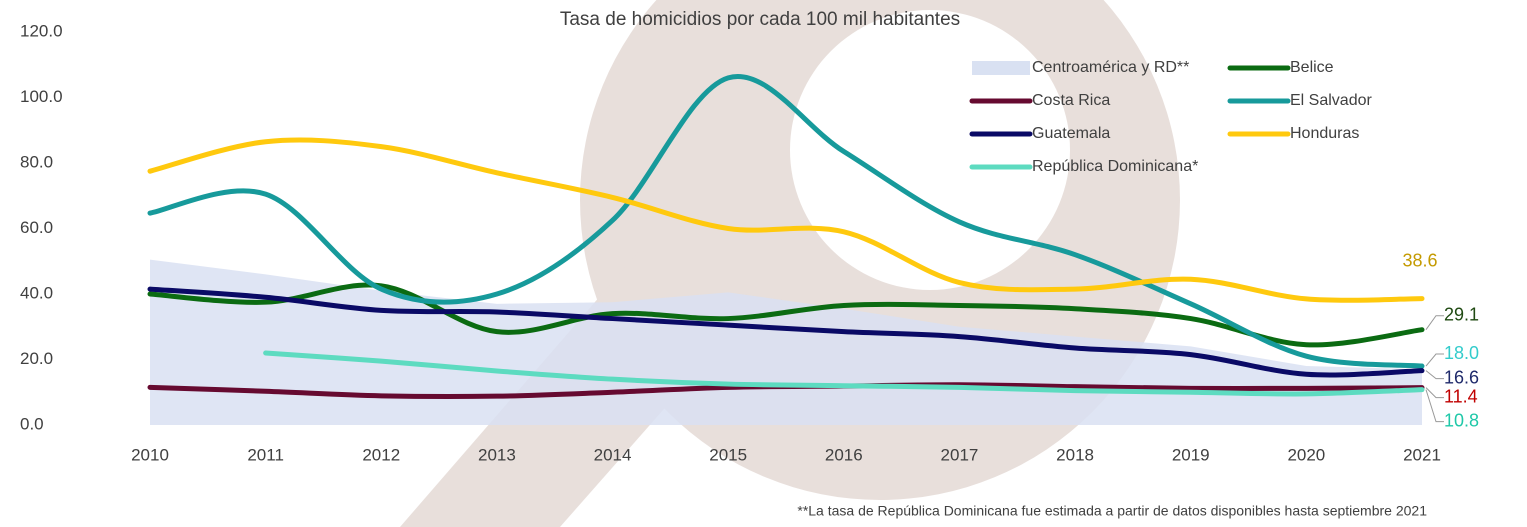 This screenshot has height=527, width=1527. What do you see at coordinates (1461, 314) in the screenshot?
I see `data-label: 29.1` at bounding box center [1461, 314].